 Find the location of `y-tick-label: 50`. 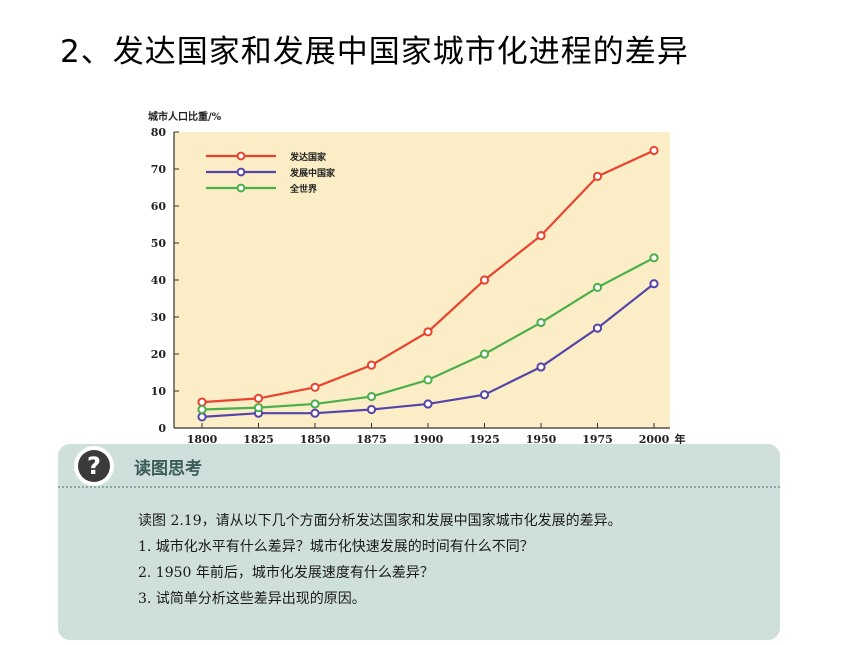

y-tick-label: 50 is located at coordinates (159, 243).